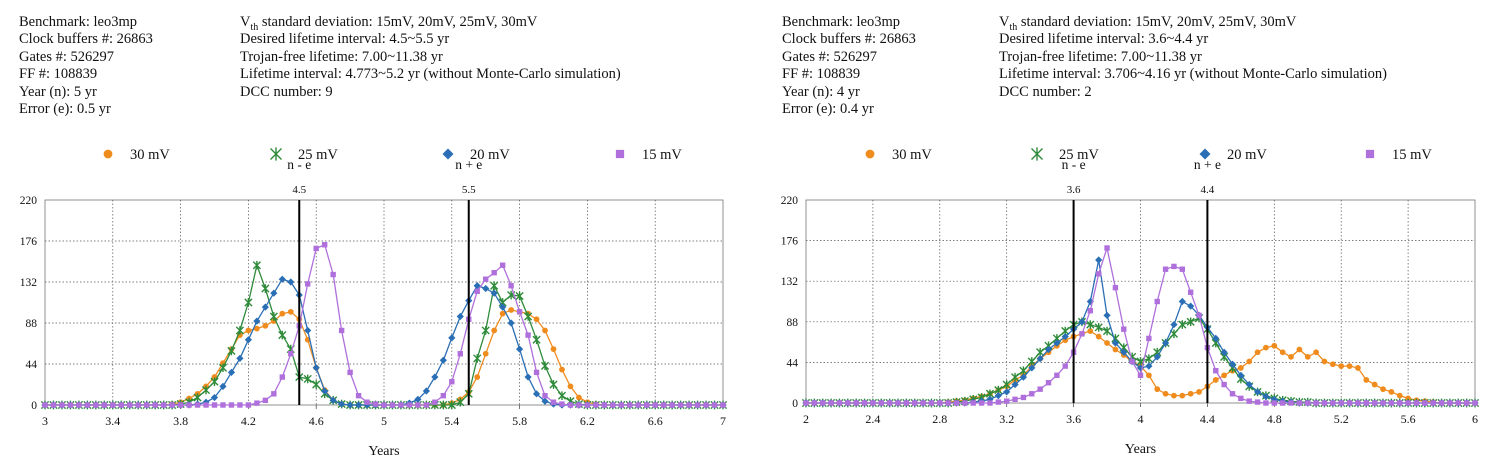 The height and width of the screenshot is (466, 1498). Describe the element at coordinates (1408, 419) in the screenshot. I see `x-tick-label: 5.6` at that location.